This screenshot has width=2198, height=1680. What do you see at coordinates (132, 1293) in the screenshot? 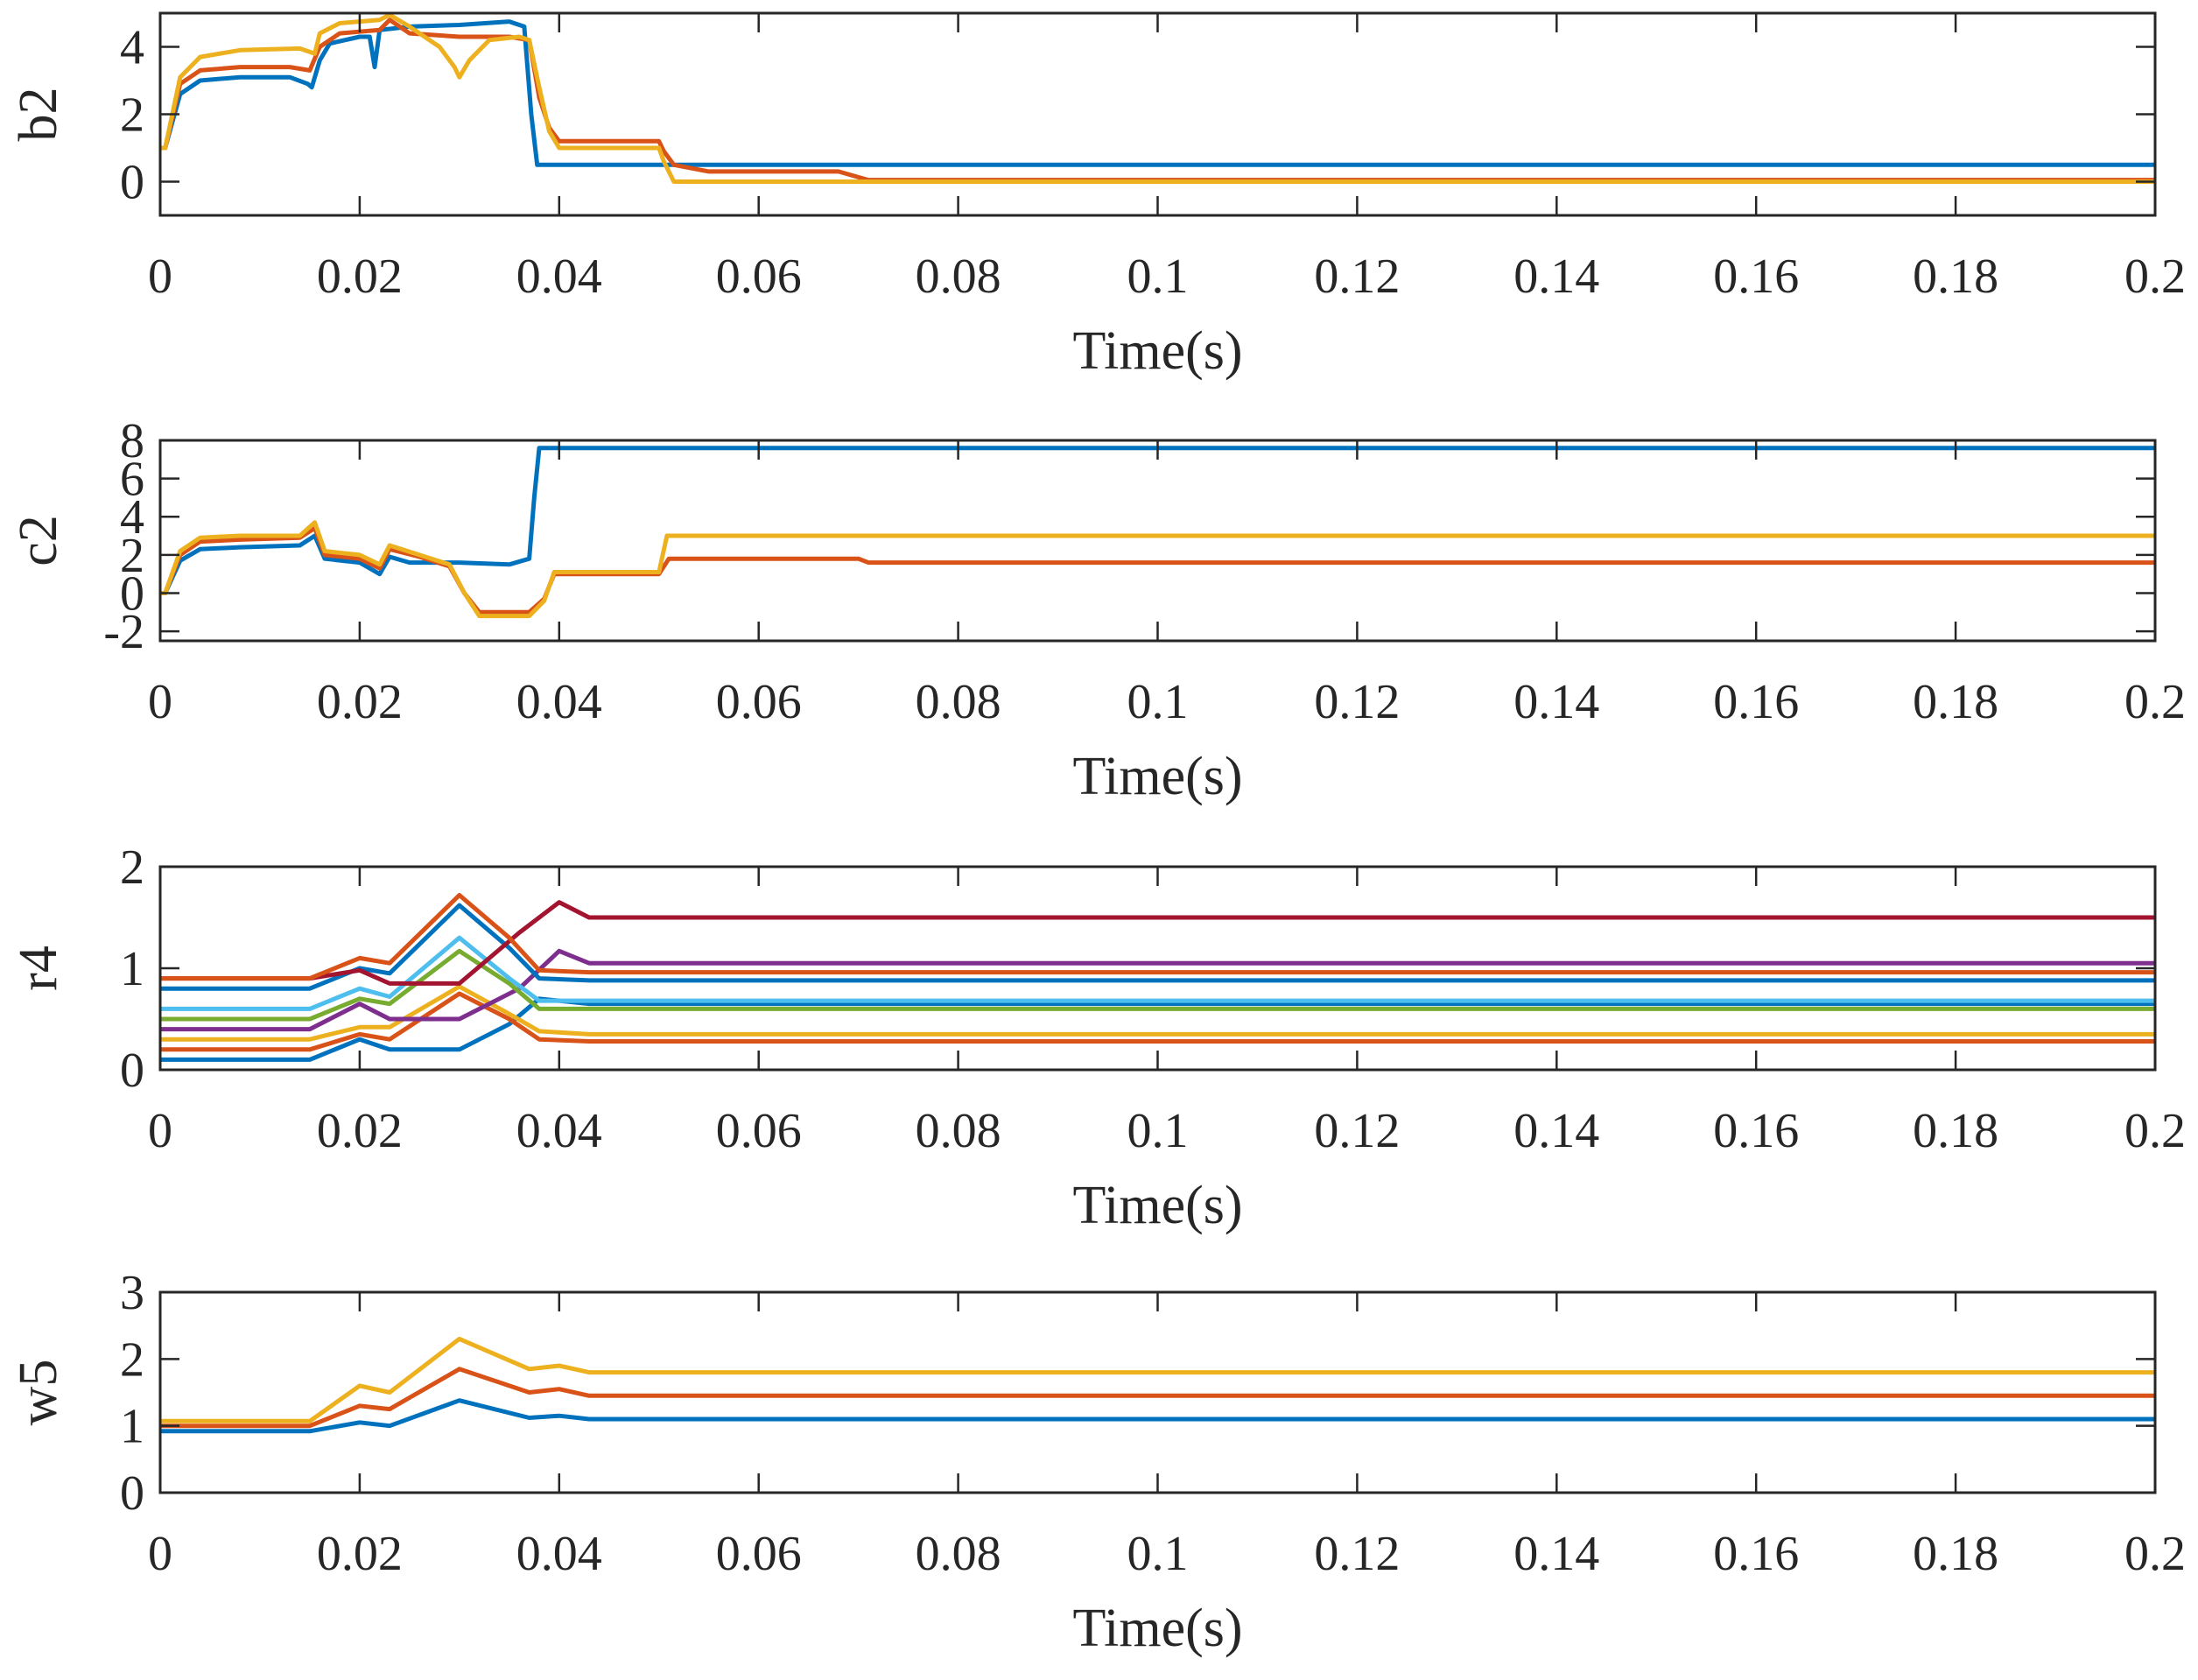
I see `y-tick-label: 3` at bounding box center [132, 1293].